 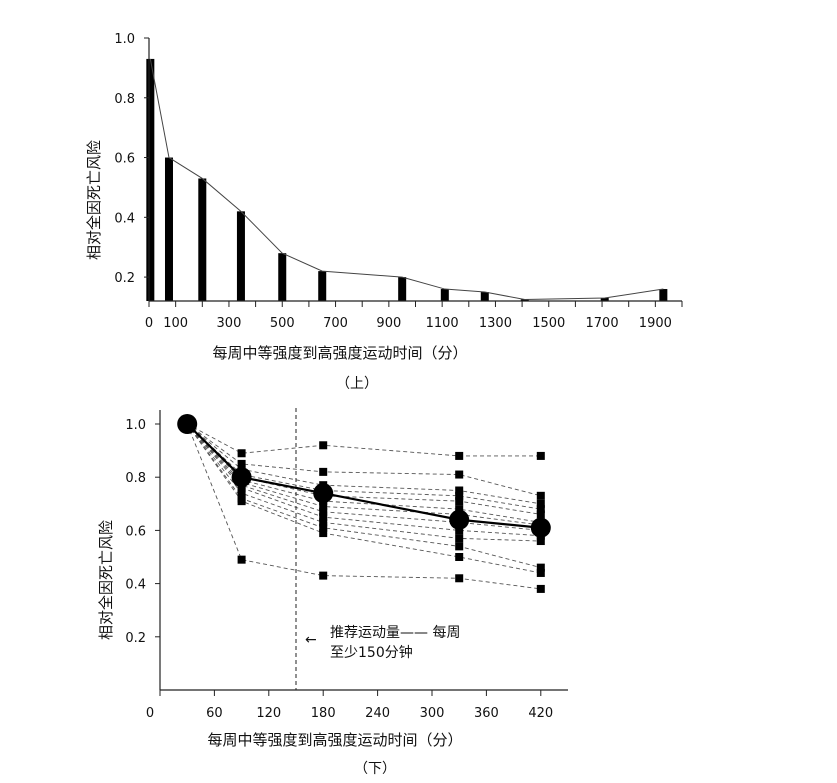 I want to click on x-tick-label: 100, so click(x=175, y=323).